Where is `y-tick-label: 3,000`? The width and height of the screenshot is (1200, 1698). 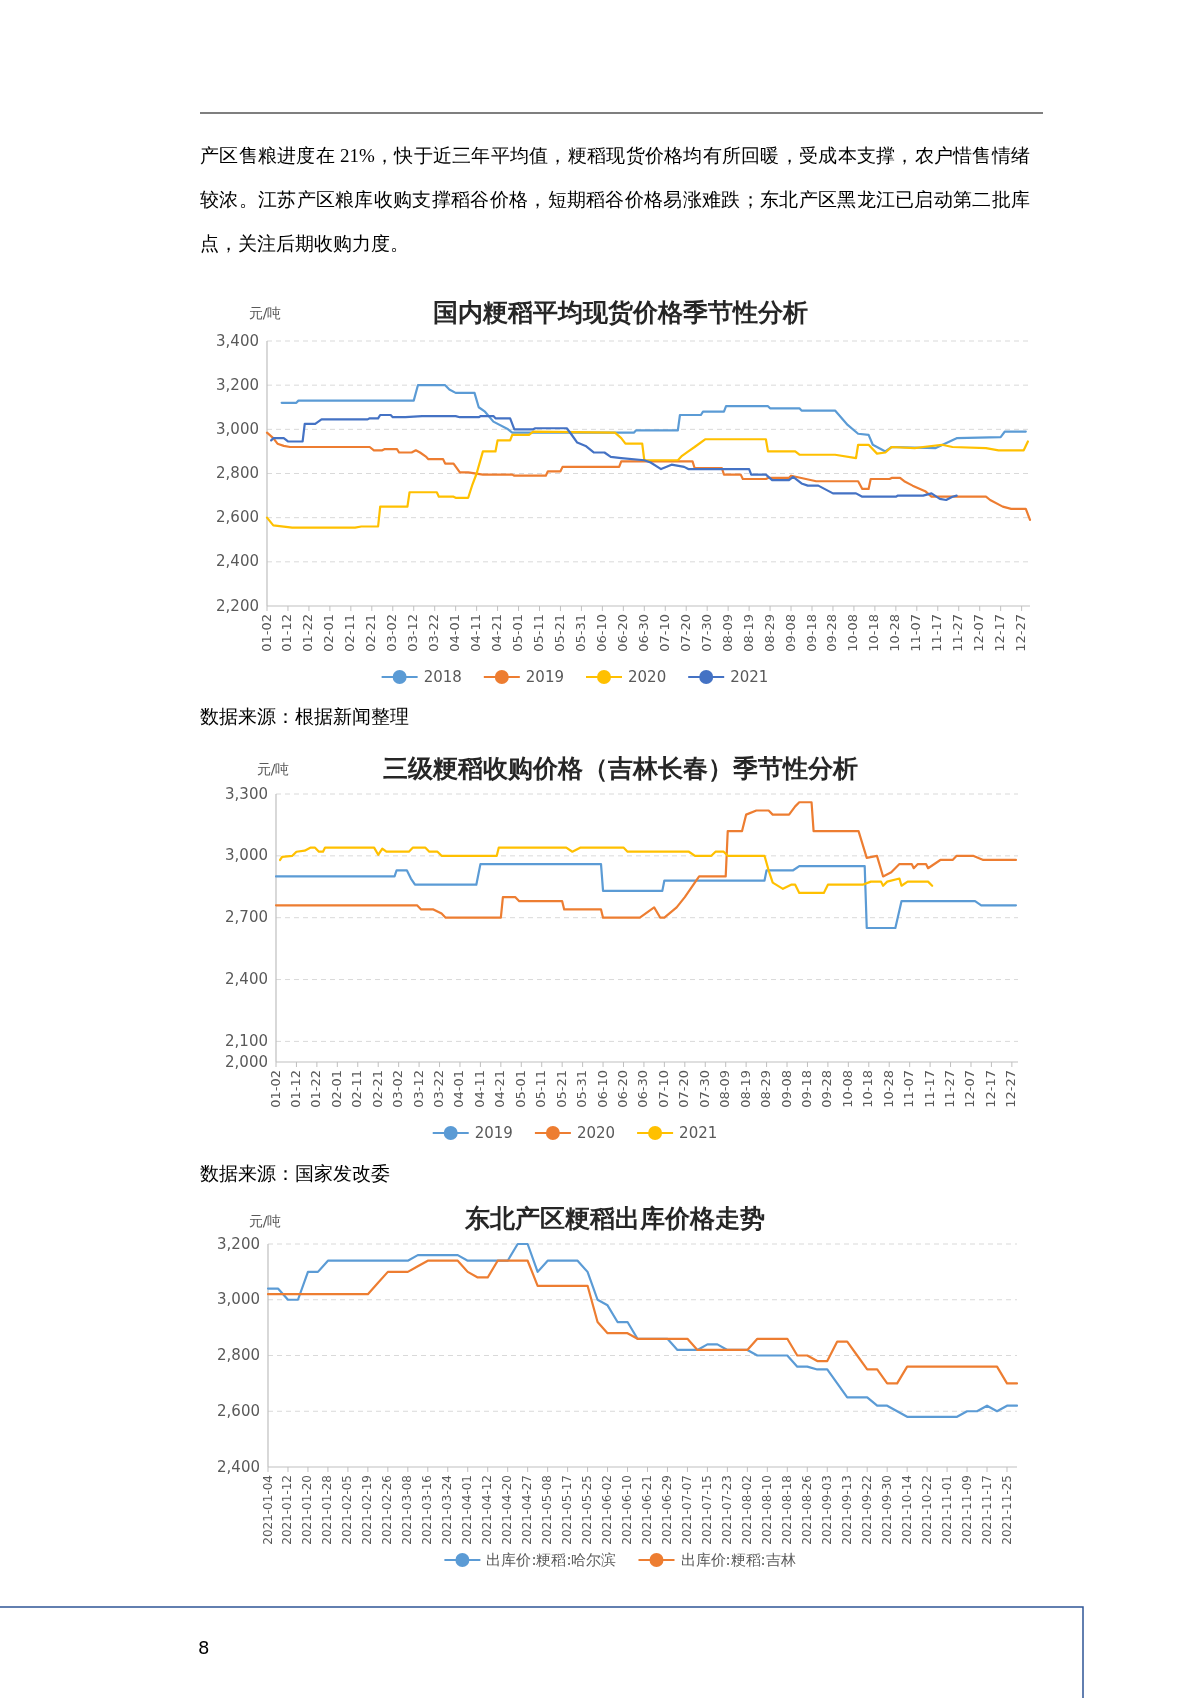
y-tick-label: 3,000 is located at coordinates (238, 1299).